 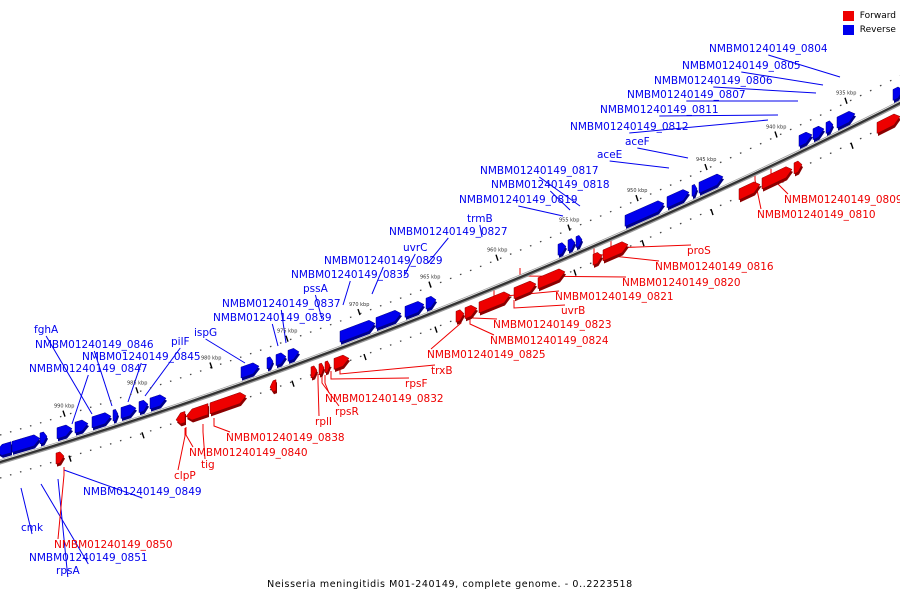 What do you see at coordinates (486, 355) in the screenshot?
I see `forward-gene-label: NMBM01240149_0825` at bounding box center [486, 355].